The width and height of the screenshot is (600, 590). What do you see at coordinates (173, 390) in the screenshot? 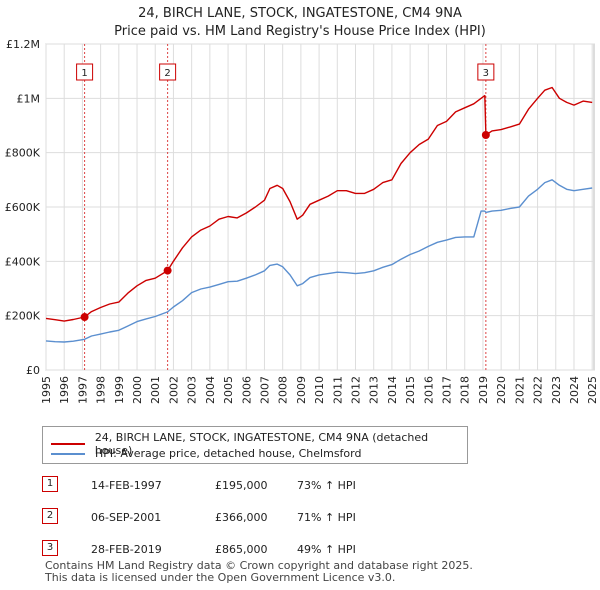
I see `x-tick-label: 2002` at bounding box center [173, 390].